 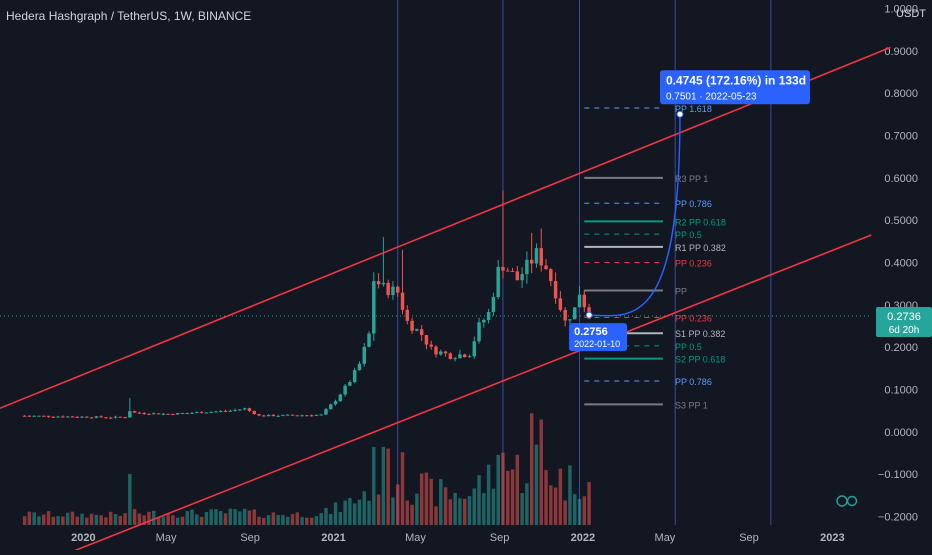 What do you see at coordinates (457, 538) in the screenshot?
I see `x-axis-ticks: 2020 May Sep 2021 May Sep 2022 May Sep 2023` at bounding box center [457, 538].